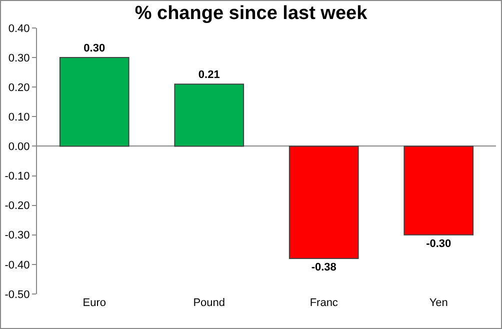 This screenshot has height=329, width=502. What do you see at coordinates (19, 88) in the screenshot?
I see `y-tick-label: 0.20` at bounding box center [19, 88].